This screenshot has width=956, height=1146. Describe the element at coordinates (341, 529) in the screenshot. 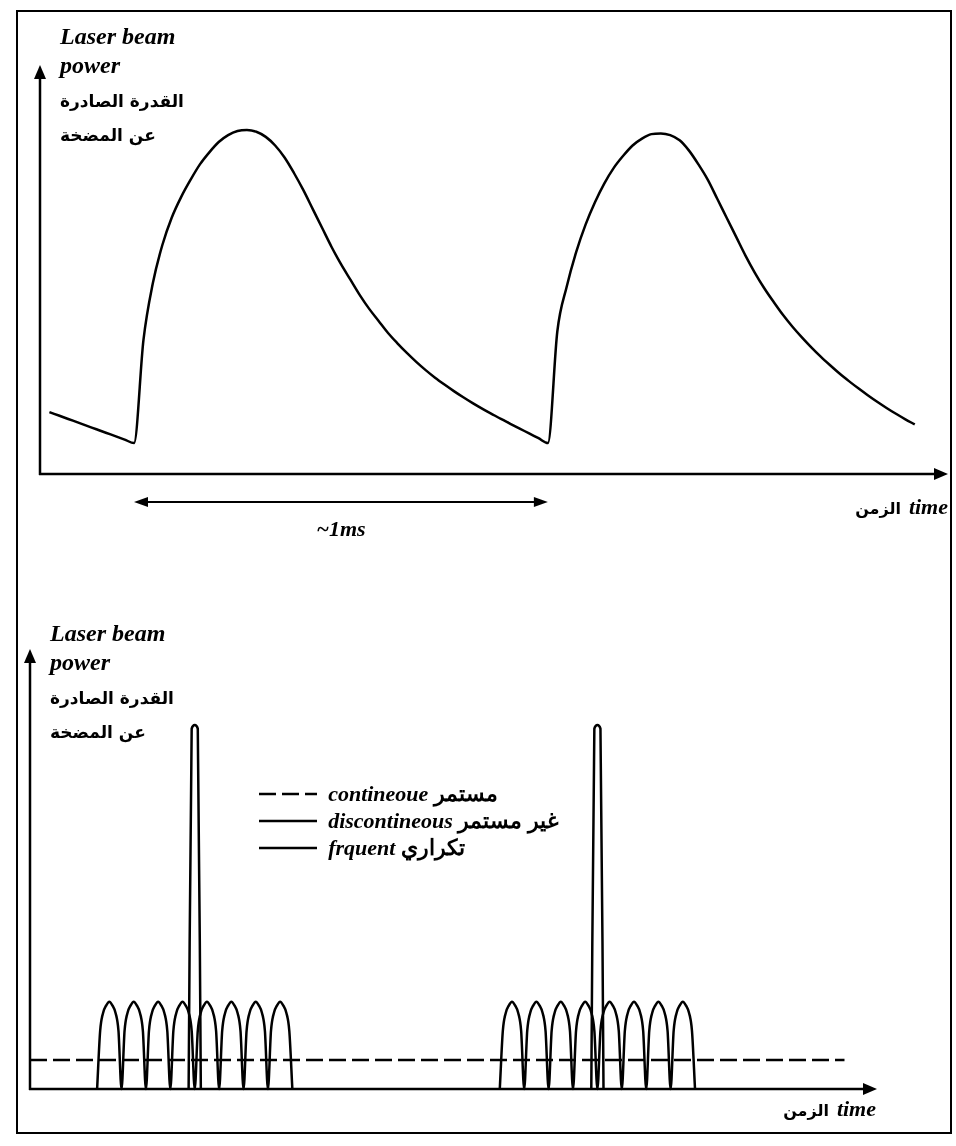

I see `text: ~1ms` at that location.